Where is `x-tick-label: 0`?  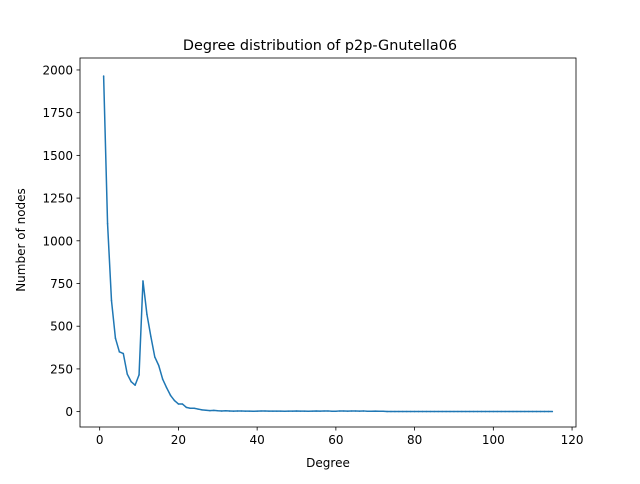 x-tick-label: 0 is located at coordinates (100, 440).